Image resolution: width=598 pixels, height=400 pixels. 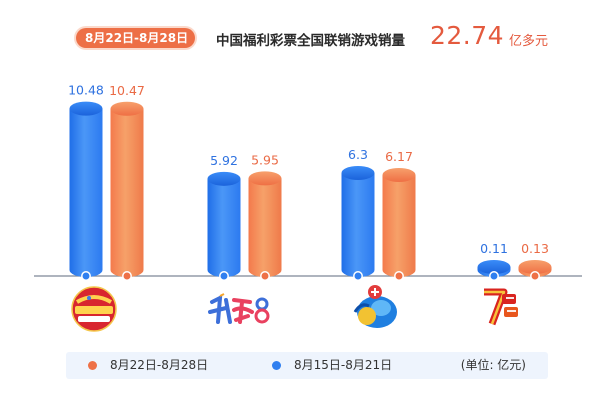 I want to click on total-sales-unit: 亿多元, so click(x=529, y=41).